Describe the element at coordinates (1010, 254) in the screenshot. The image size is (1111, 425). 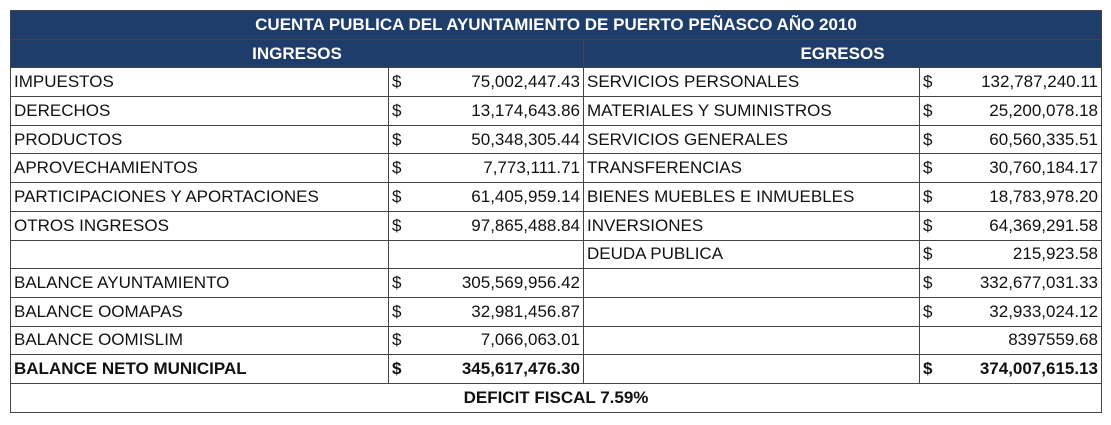
I see `amount-cell: $215,923.58` at that location.